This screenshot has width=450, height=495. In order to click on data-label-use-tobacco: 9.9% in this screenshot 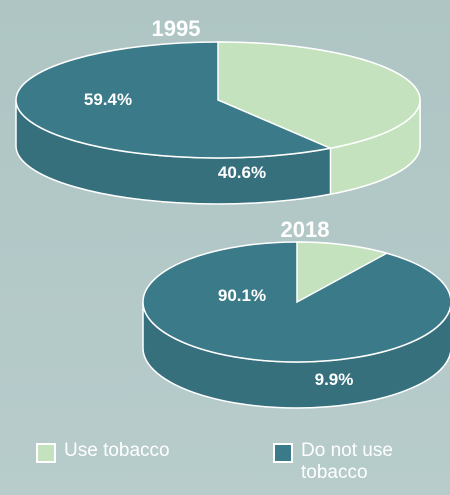, I will do `click(334, 379)`.